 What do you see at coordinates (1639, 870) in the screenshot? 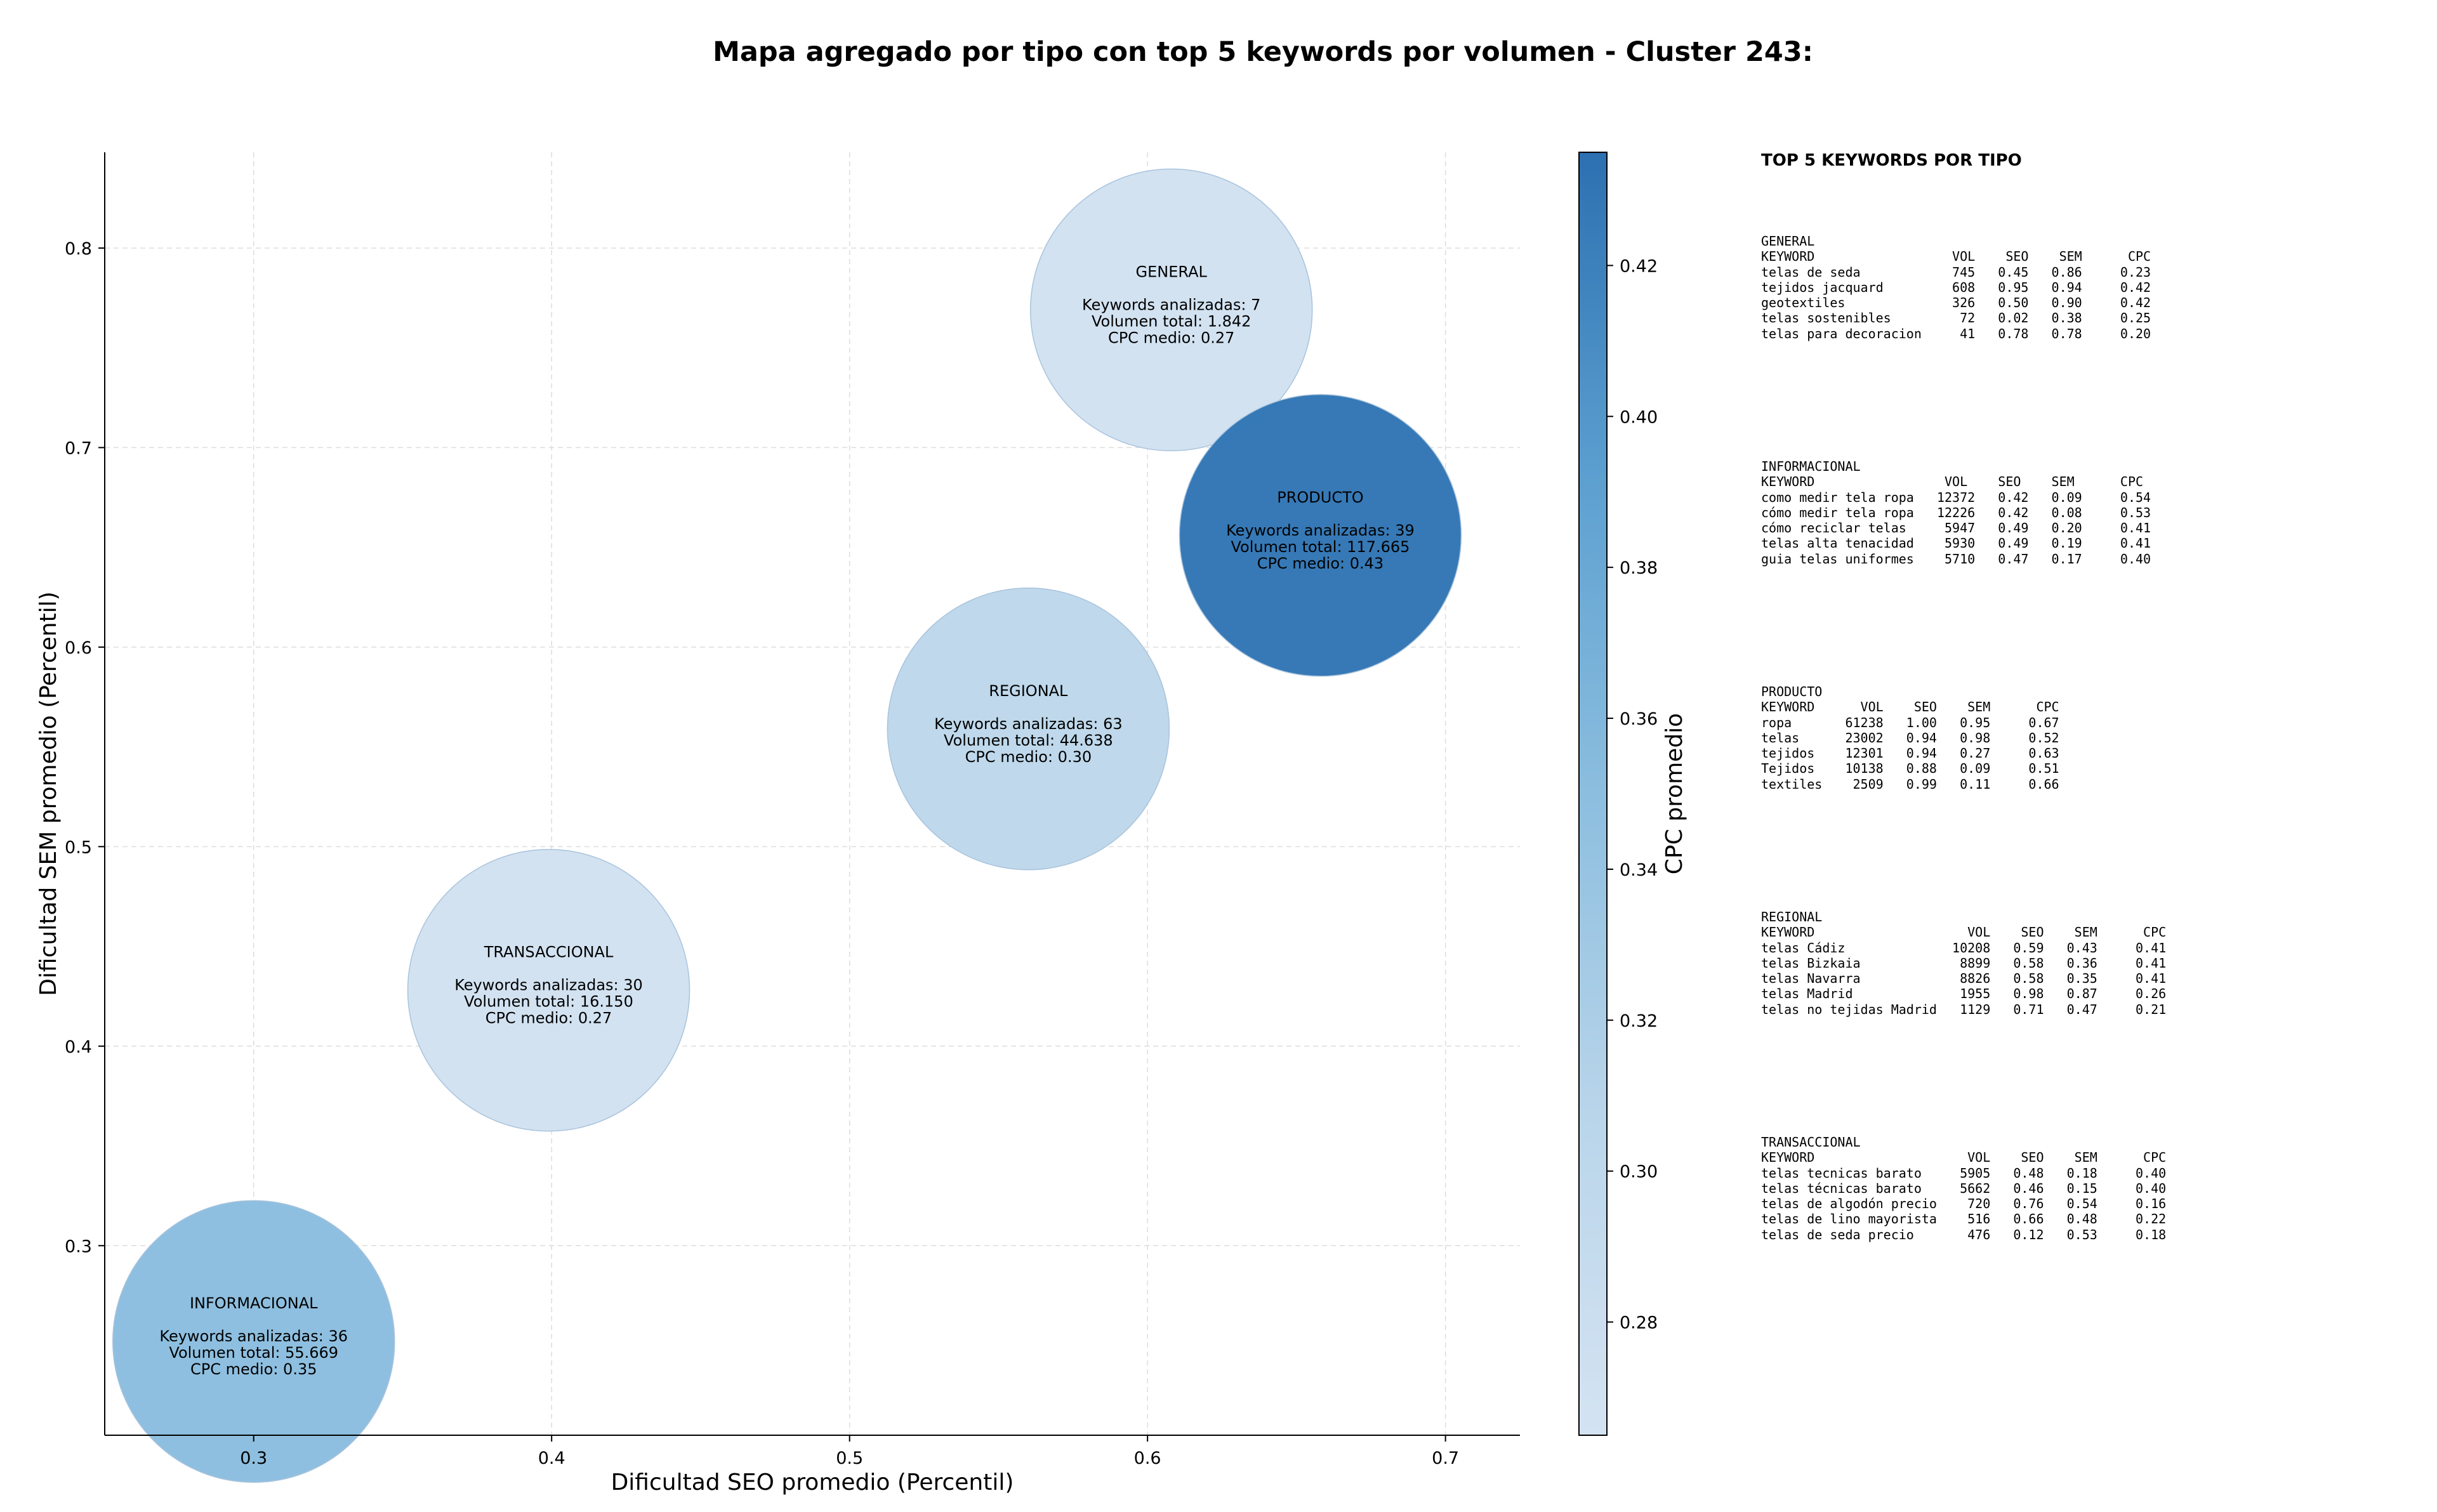
I see `colorbar-tick-label: 0.34` at bounding box center [1639, 870].